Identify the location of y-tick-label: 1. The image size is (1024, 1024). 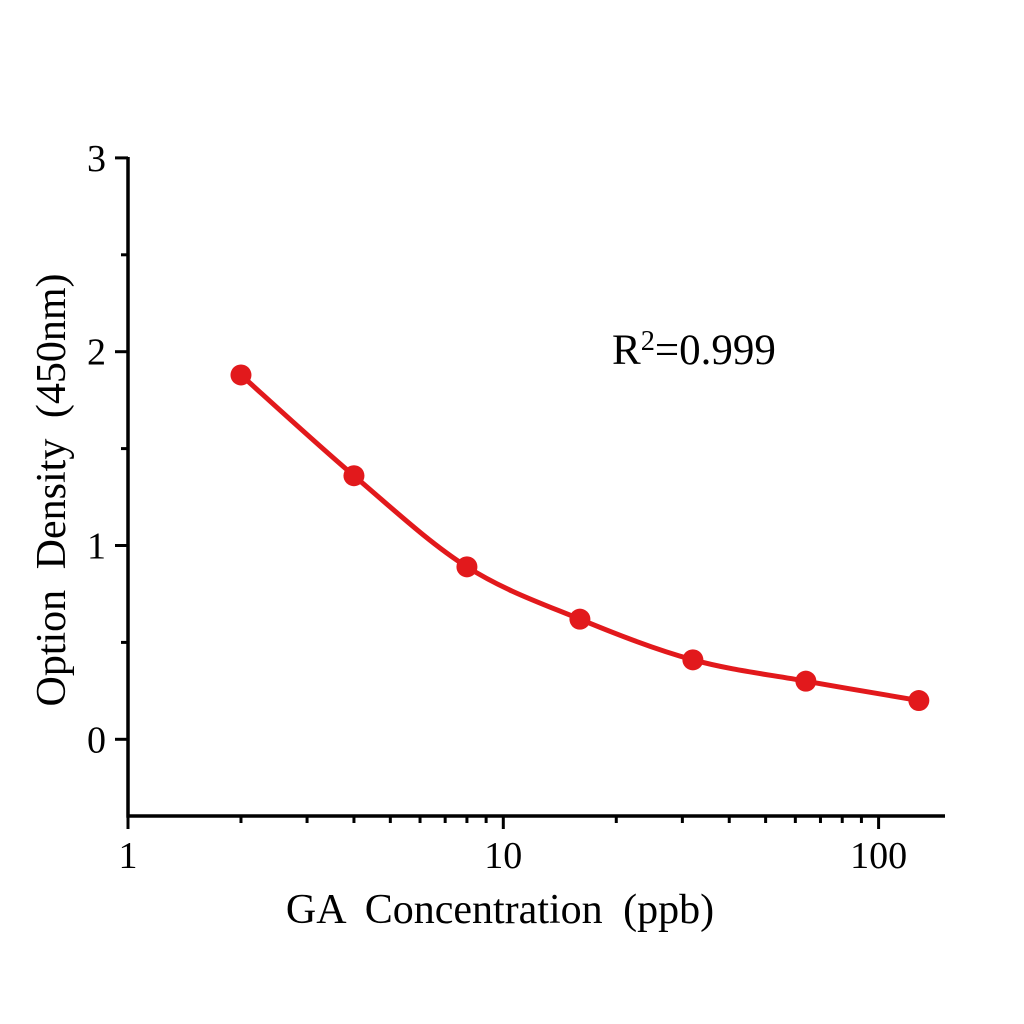
(96, 547).